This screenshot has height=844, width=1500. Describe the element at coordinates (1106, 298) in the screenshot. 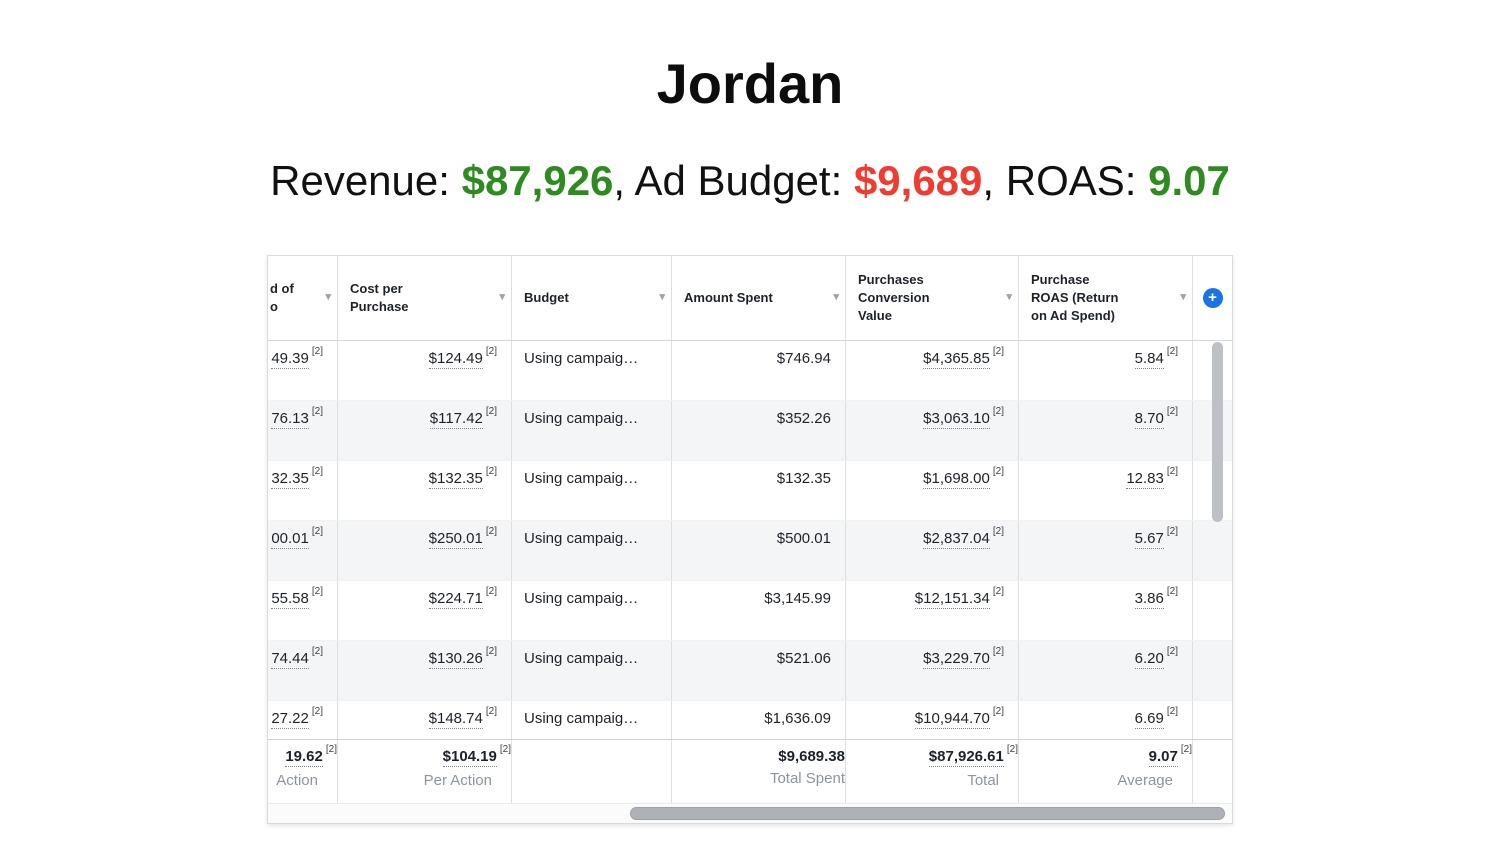

I see `column-header-roas: Purchase ROAS (Return on Ad Spend)` at that location.